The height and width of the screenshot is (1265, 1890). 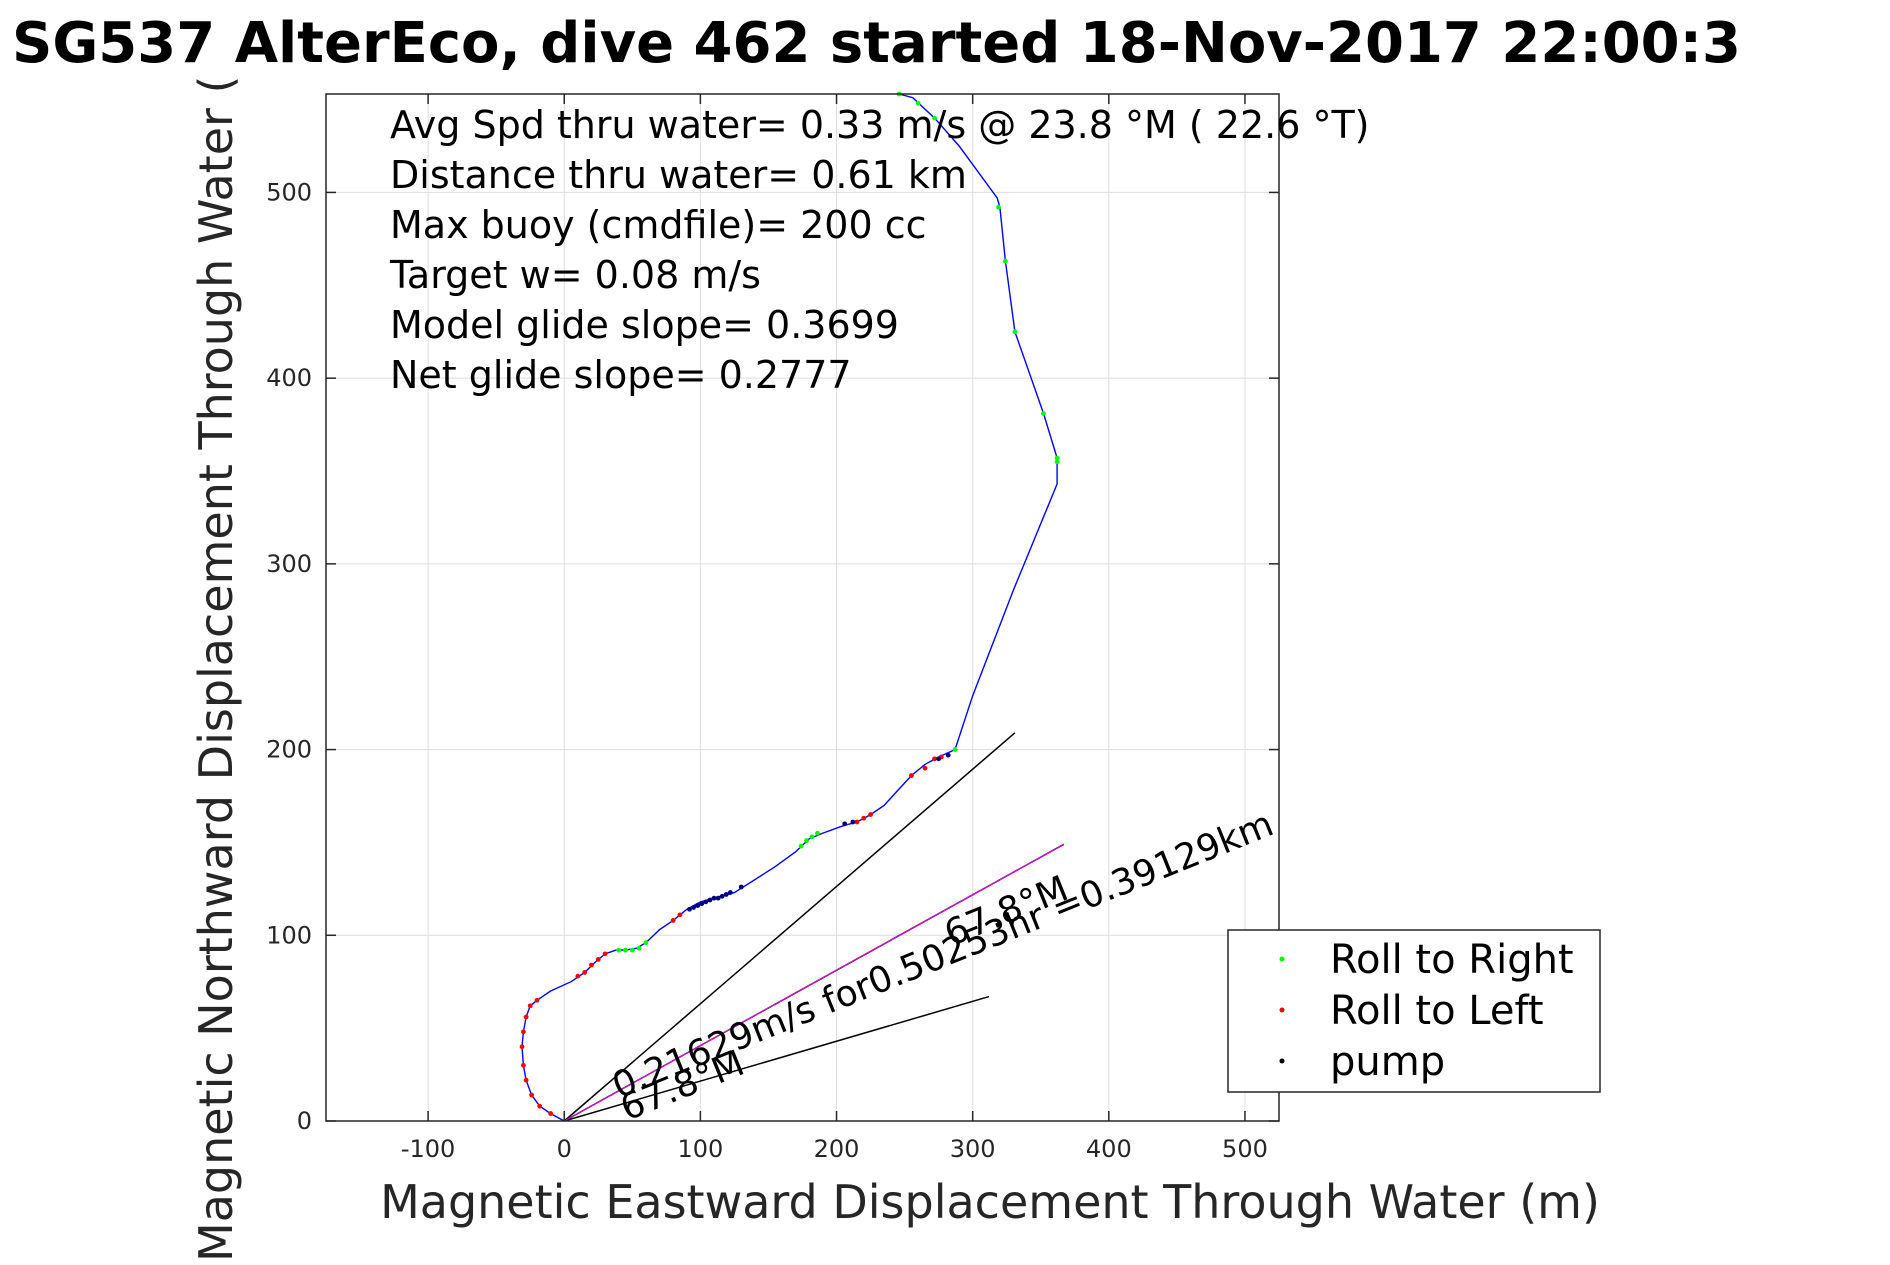 What do you see at coordinates (1282, 1010) in the screenshot?
I see `legend-marker-roll-left` at bounding box center [1282, 1010].